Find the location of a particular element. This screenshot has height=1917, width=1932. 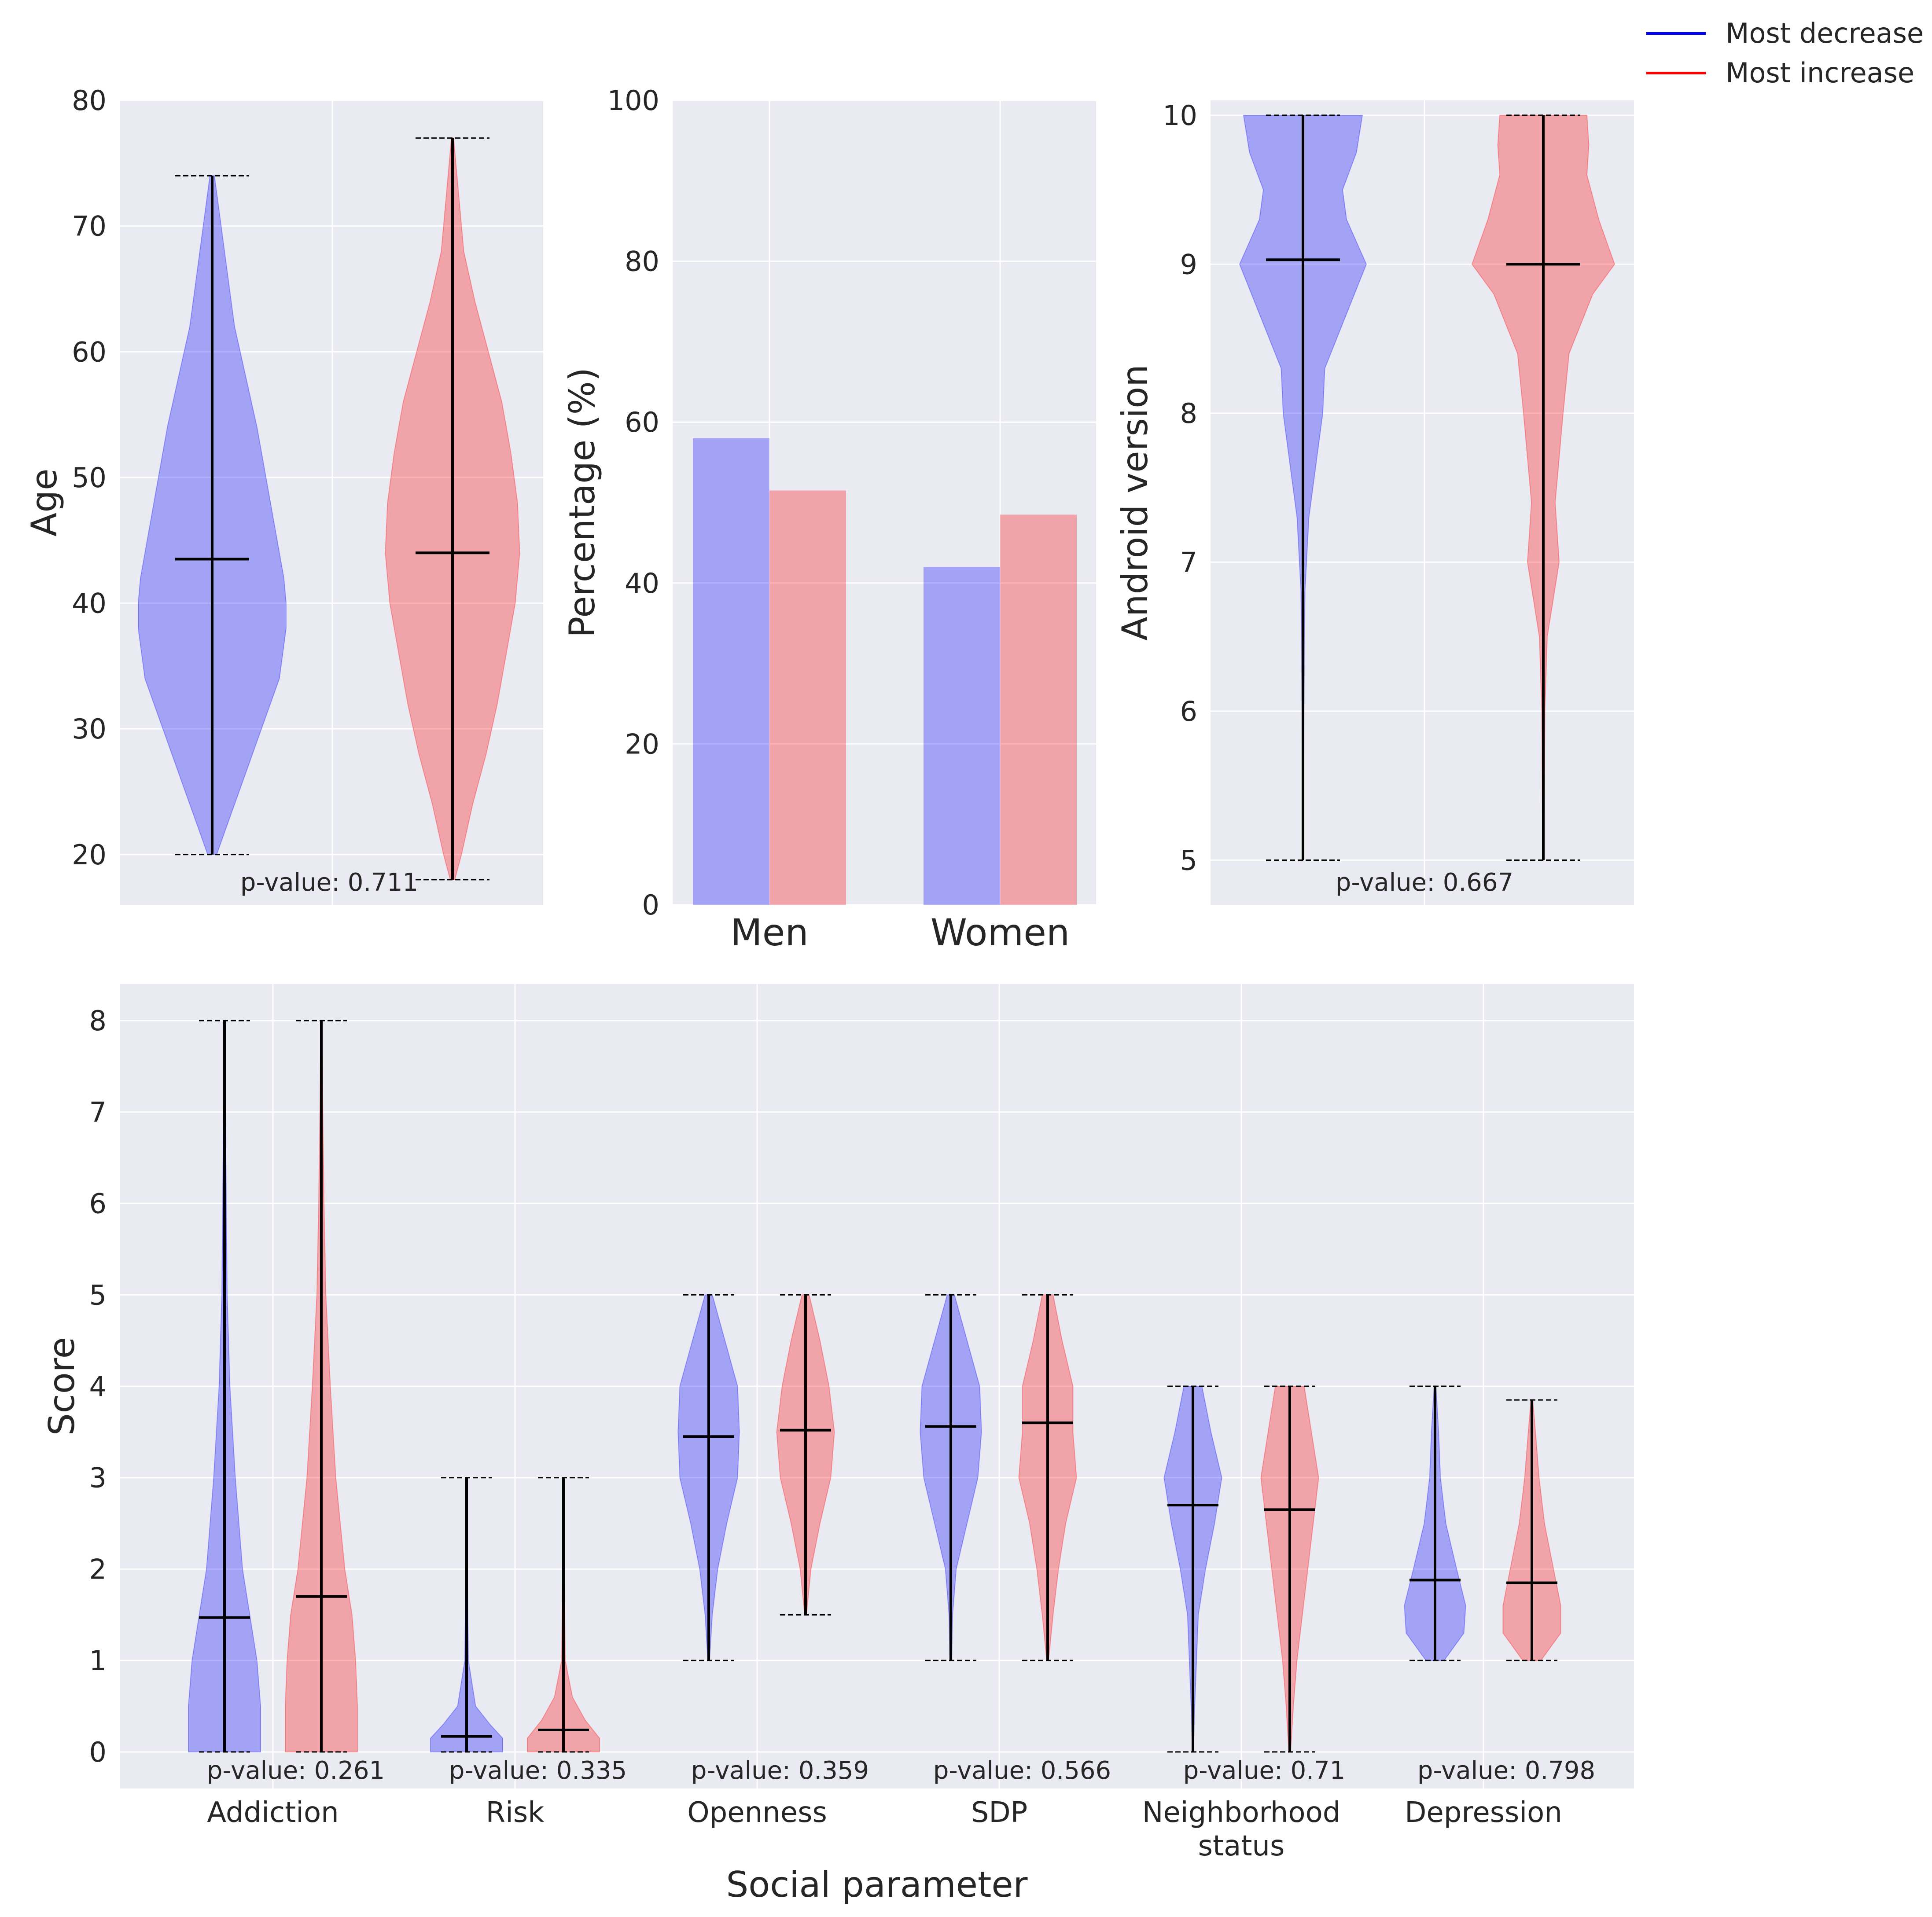

android-plot-area is located at coordinates (1423, 502).